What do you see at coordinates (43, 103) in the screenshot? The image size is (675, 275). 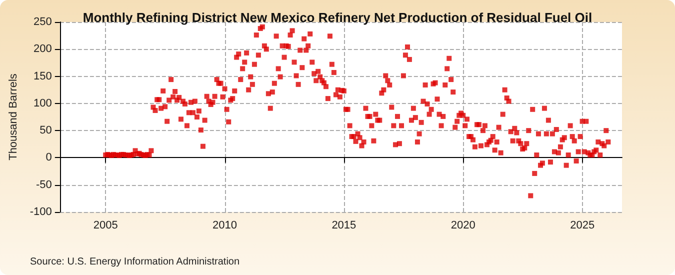 I see `y-tick-label: 100` at bounding box center [43, 103].